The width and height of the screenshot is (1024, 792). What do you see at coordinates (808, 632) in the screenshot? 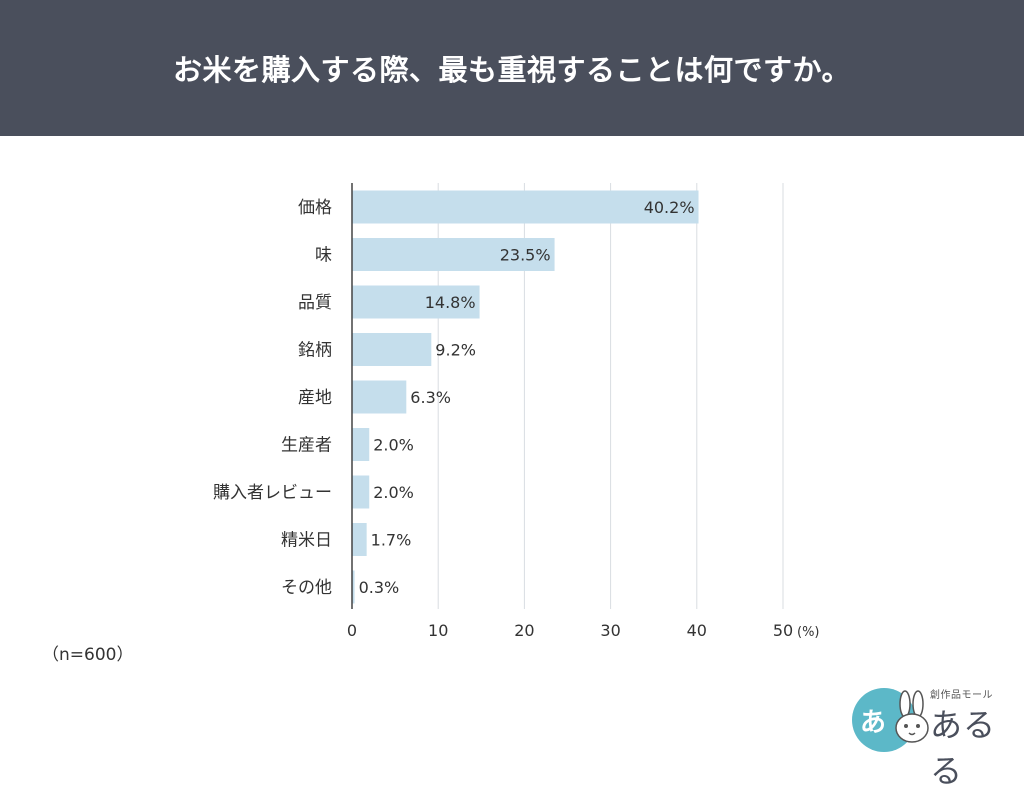
I see `unit-label: (%)` at bounding box center [808, 632].